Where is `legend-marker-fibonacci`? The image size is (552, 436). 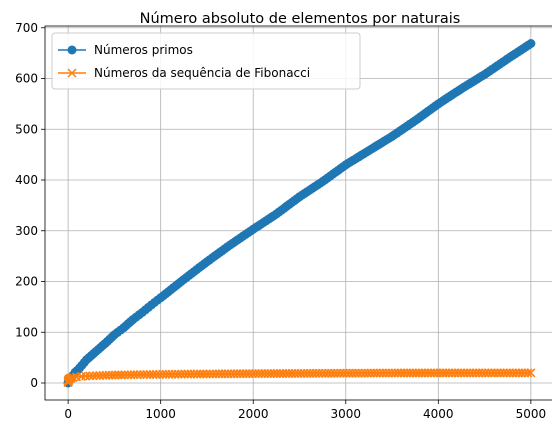 legend-marker-fibonacci is located at coordinates (72, 73).